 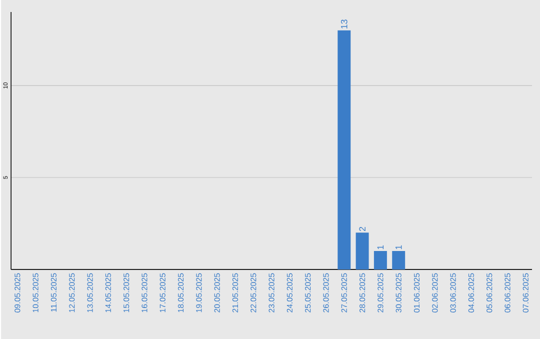 What do you see at coordinates (344, 23) in the screenshot?
I see `data-label: 13` at bounding box center [344, 23].